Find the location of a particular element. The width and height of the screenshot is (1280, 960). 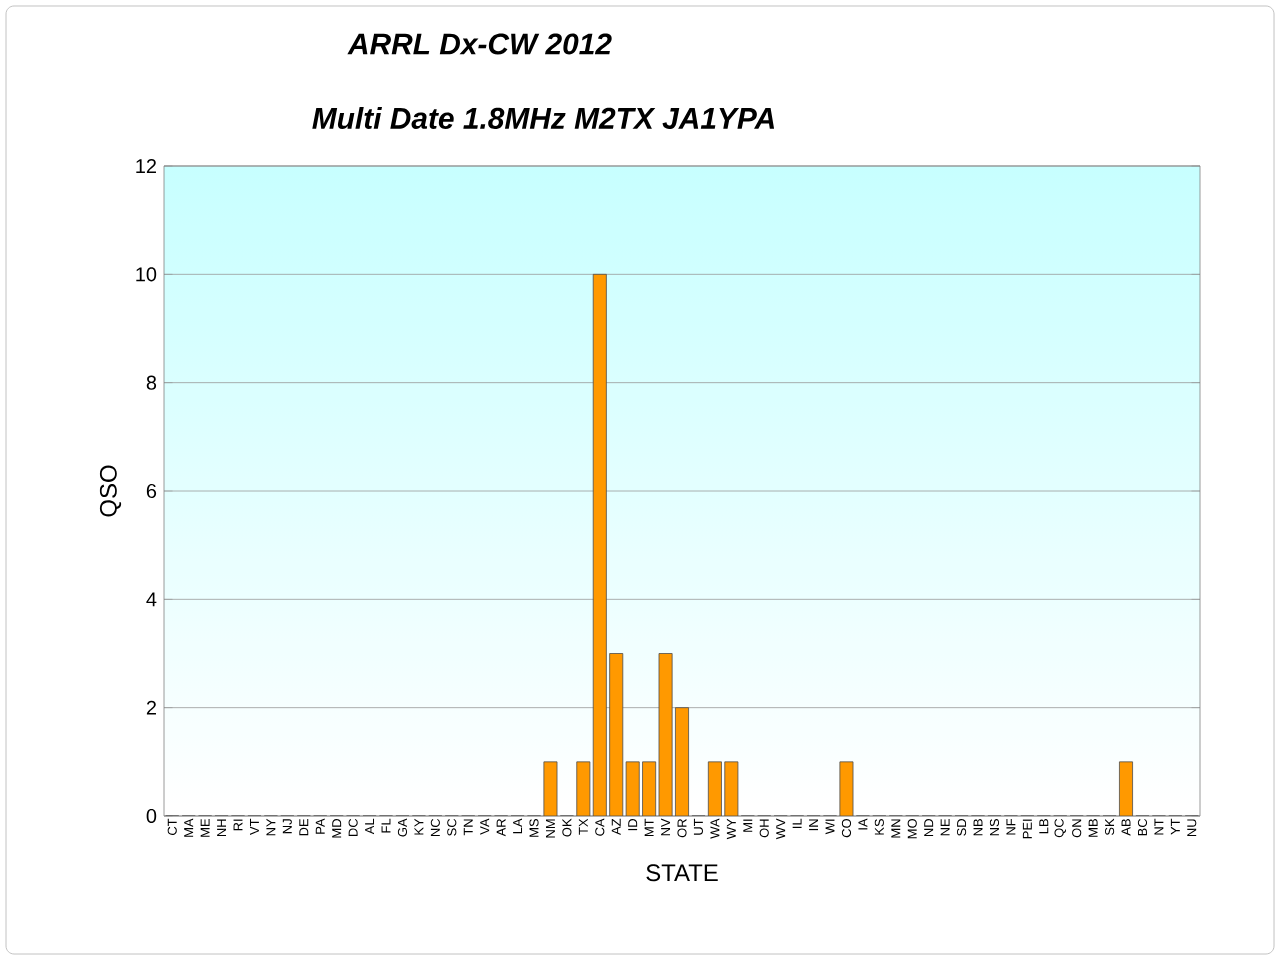

x-axis-title: STATE is located at coordinates (682, 873).